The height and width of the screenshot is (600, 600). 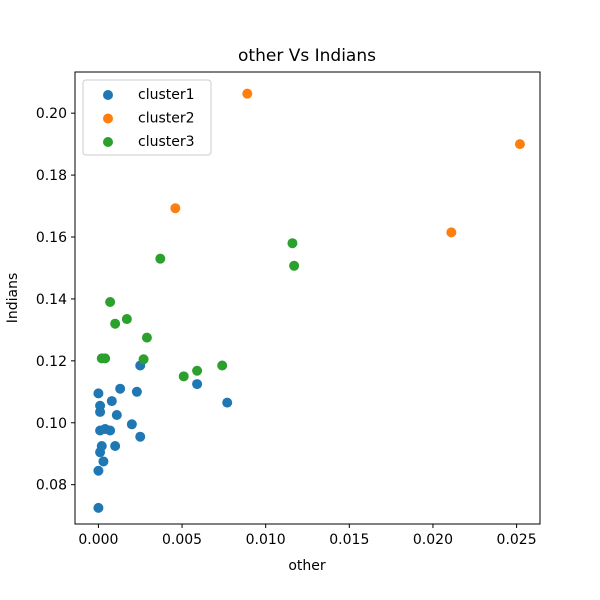 I want to click on x-tick-label: 0.010, so click(x=266, y=540).